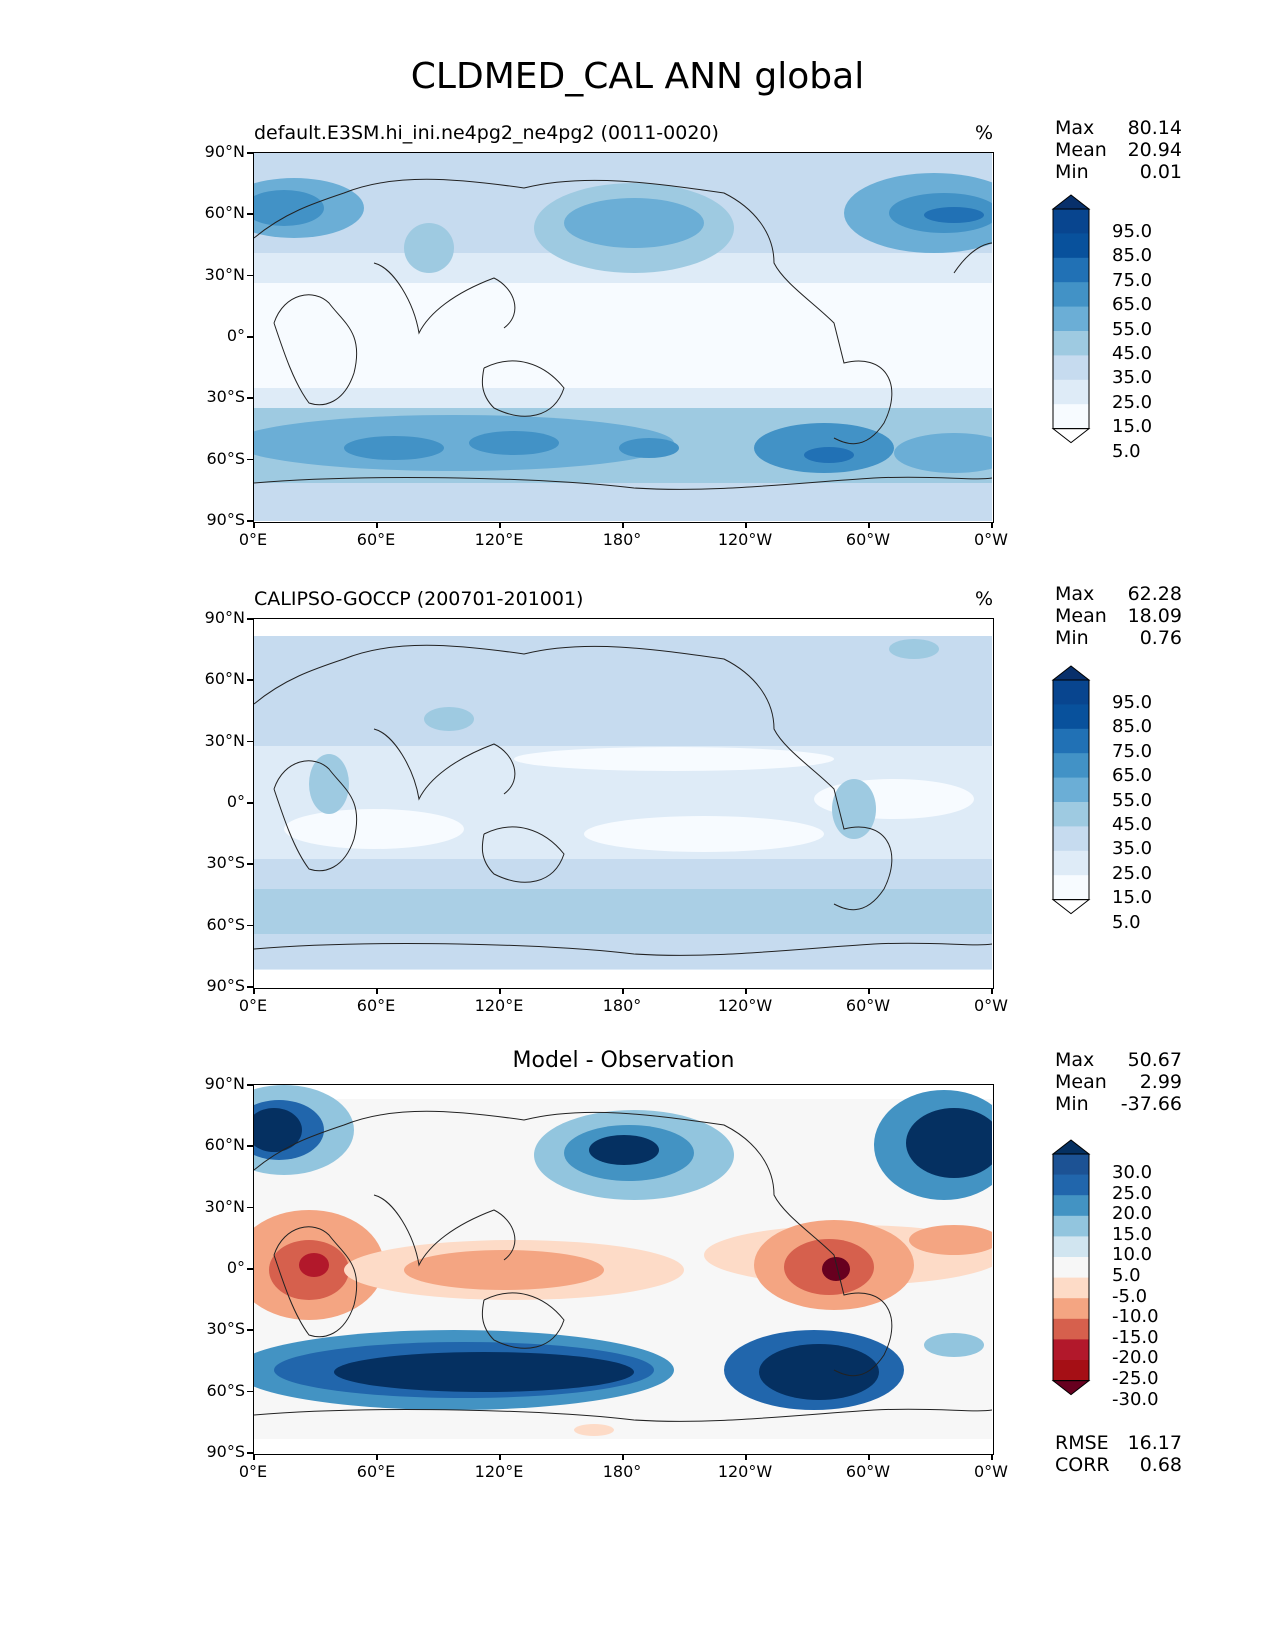 The image size is (1275, 1650). I want to click on panel-3-title: Model - Observation, so click(623, 1060).